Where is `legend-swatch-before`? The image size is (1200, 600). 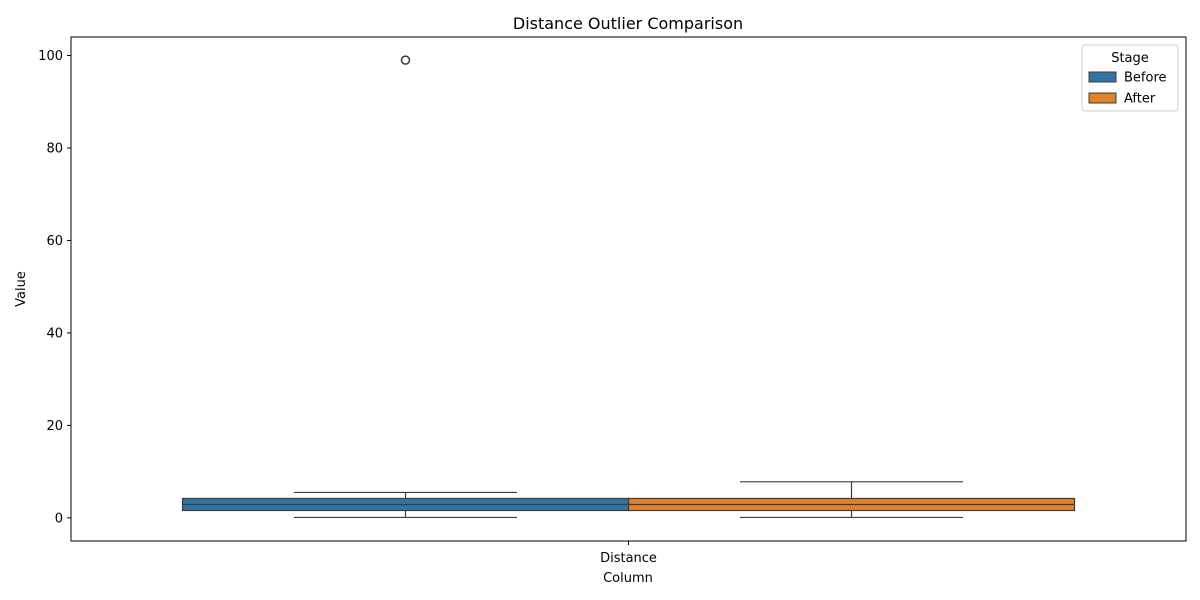
legend-swatch-before is located at coordinates (1102, 77).